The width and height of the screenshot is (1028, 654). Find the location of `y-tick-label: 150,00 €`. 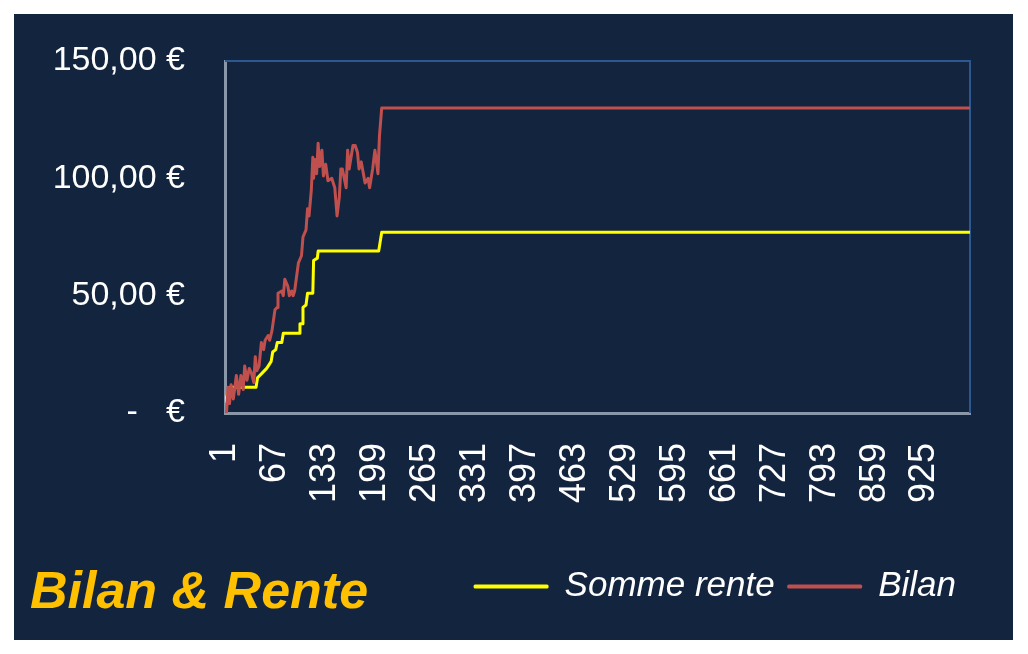

y-tick-label: 150,00 € is located at coordinates (119, 58).